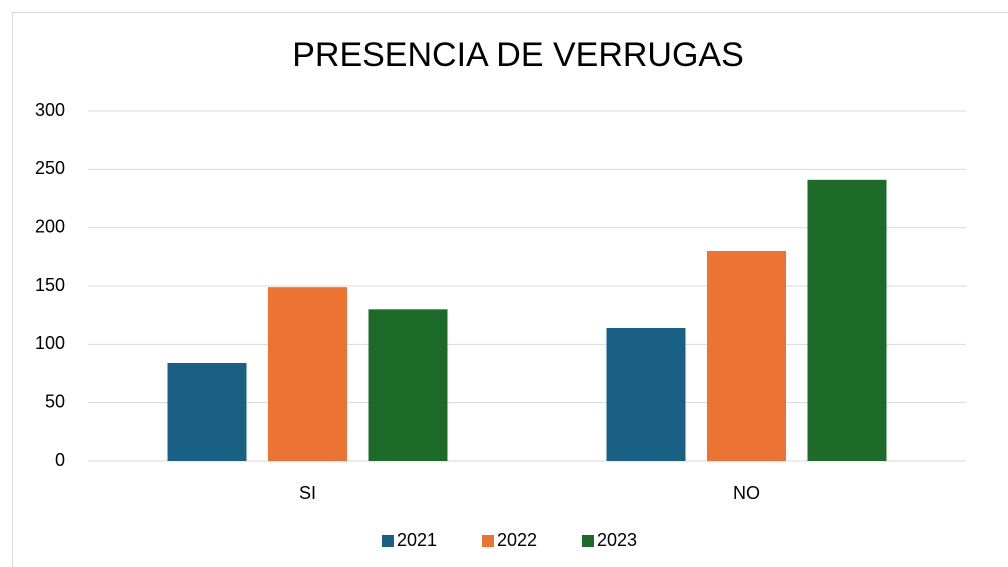  I want to click on y-tick-label: 0, so click(60, 460).